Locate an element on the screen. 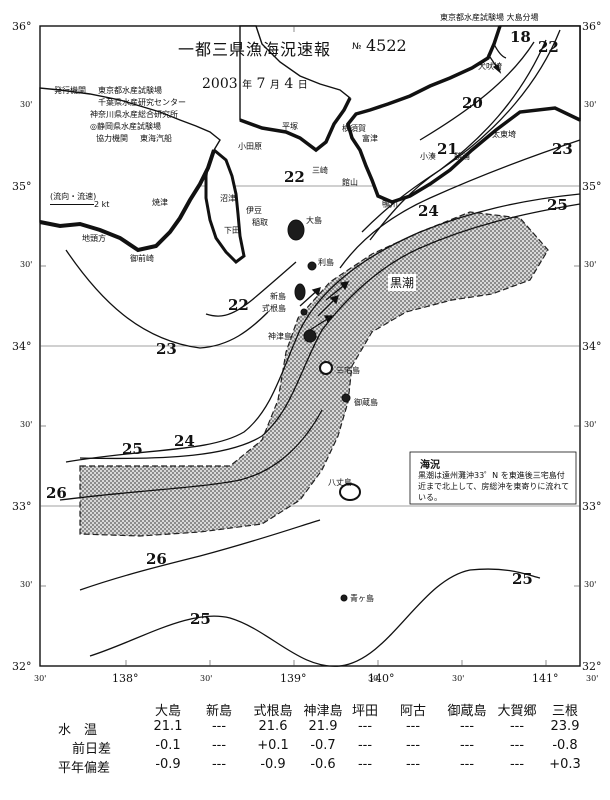  mikurajima-island is located at coordinates (346, 398).